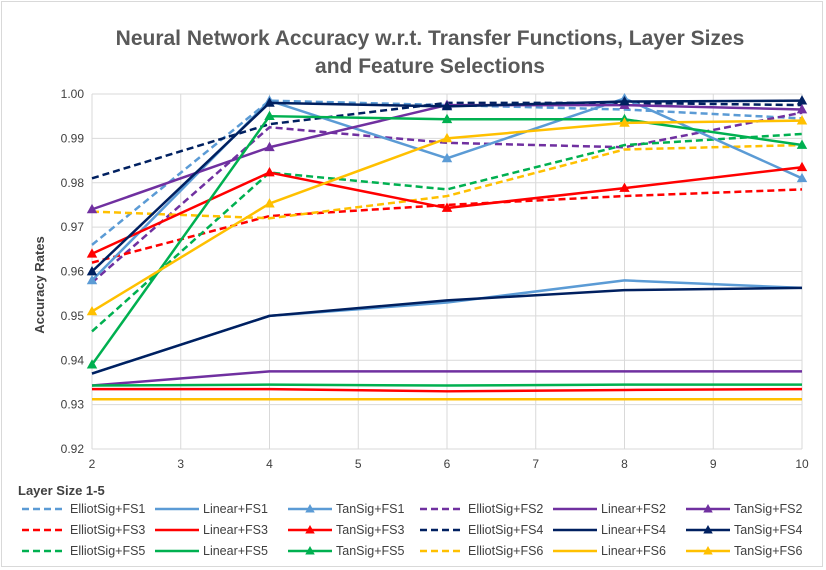 The height and width of the screenshot is (570, 826). I want to click on legend-entry: TanSig+FS3, so click(346, 530).